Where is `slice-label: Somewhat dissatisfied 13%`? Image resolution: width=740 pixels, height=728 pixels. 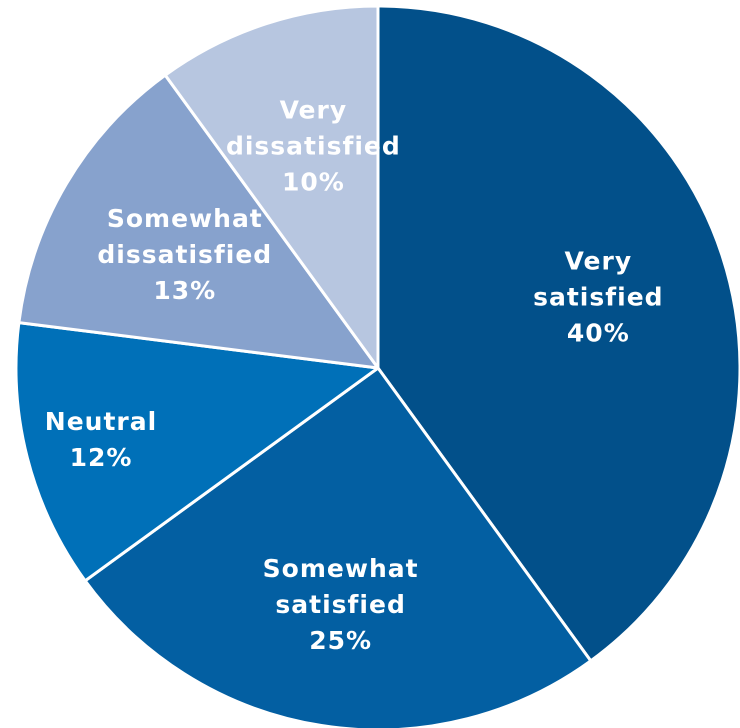
slice-label: Somewhat dissatisfied 13% is located at coordinates (184, 254).